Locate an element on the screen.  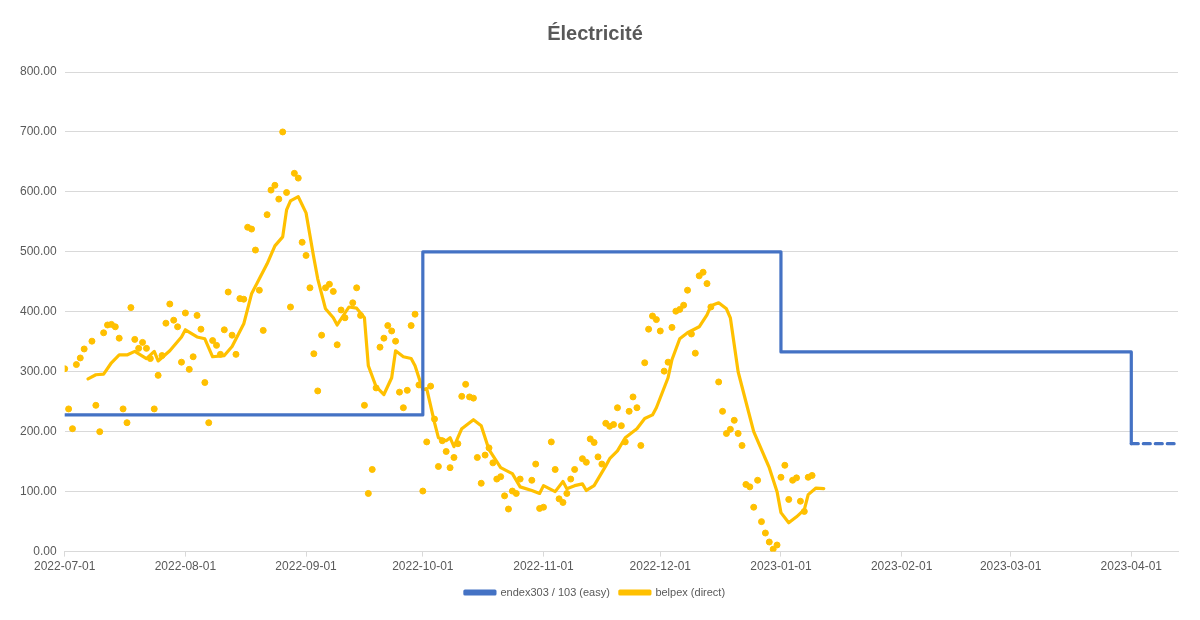
x-tick-label: 2023-04-01 is located at coordinates (1131, 566).